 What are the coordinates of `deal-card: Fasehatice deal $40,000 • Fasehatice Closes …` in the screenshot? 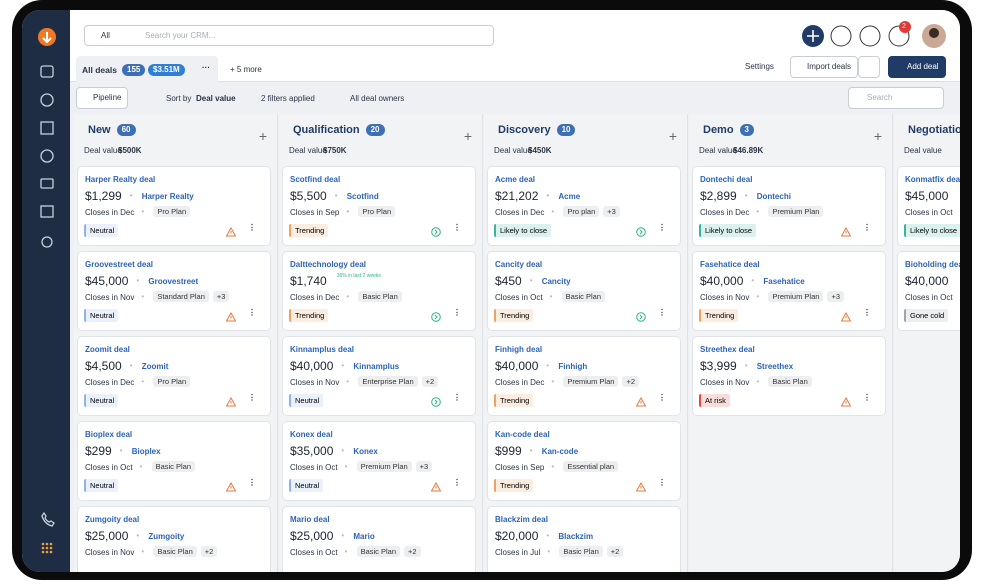 It's located at (789, 291).